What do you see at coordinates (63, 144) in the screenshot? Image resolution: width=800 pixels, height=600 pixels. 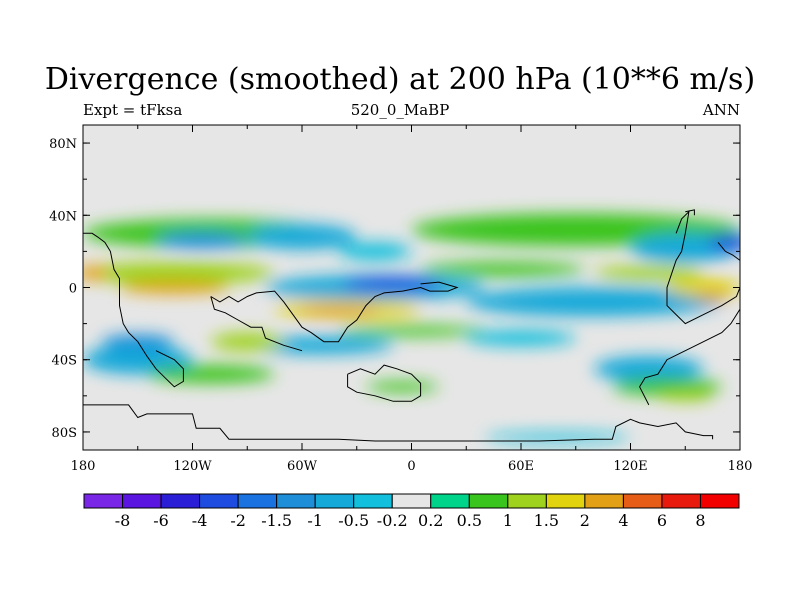 I see `y-tick-label: 80N` at bounding box center [63, 144].